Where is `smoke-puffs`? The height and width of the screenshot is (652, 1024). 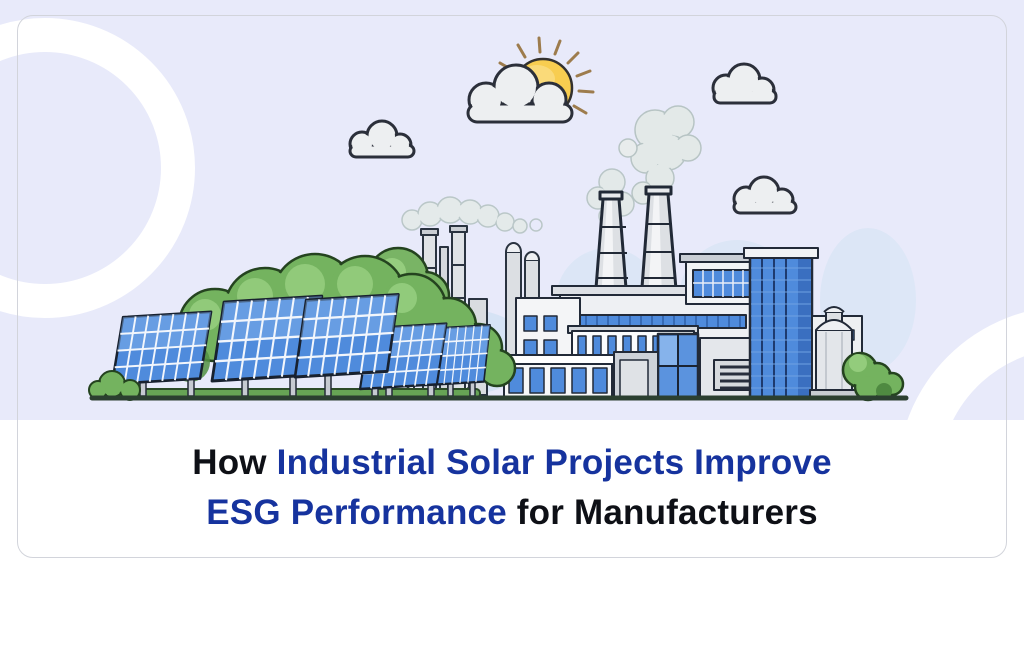
smoke-puffs is located at coordinates (472, 215).